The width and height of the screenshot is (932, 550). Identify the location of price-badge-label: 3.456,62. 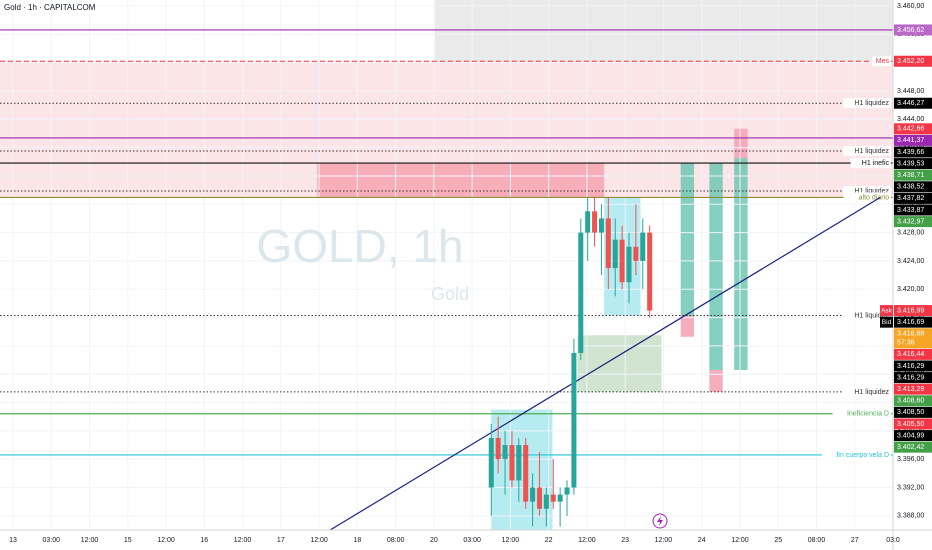
(910, 30).